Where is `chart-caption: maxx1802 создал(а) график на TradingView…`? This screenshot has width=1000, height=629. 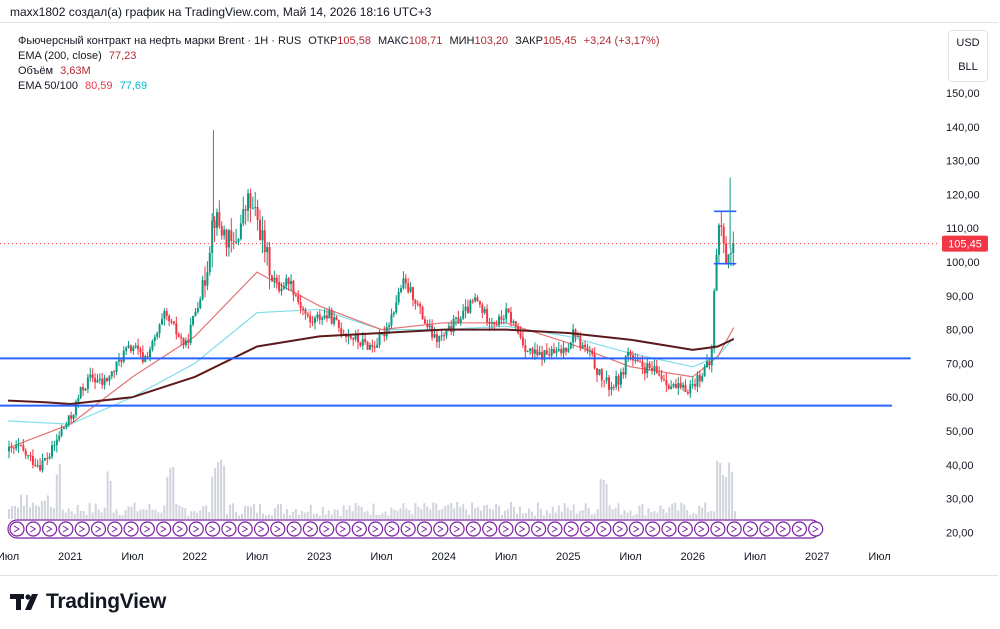 chart-caption: maxx1802 создал(а) график на TradingView… is located at coordinates (221, 12).